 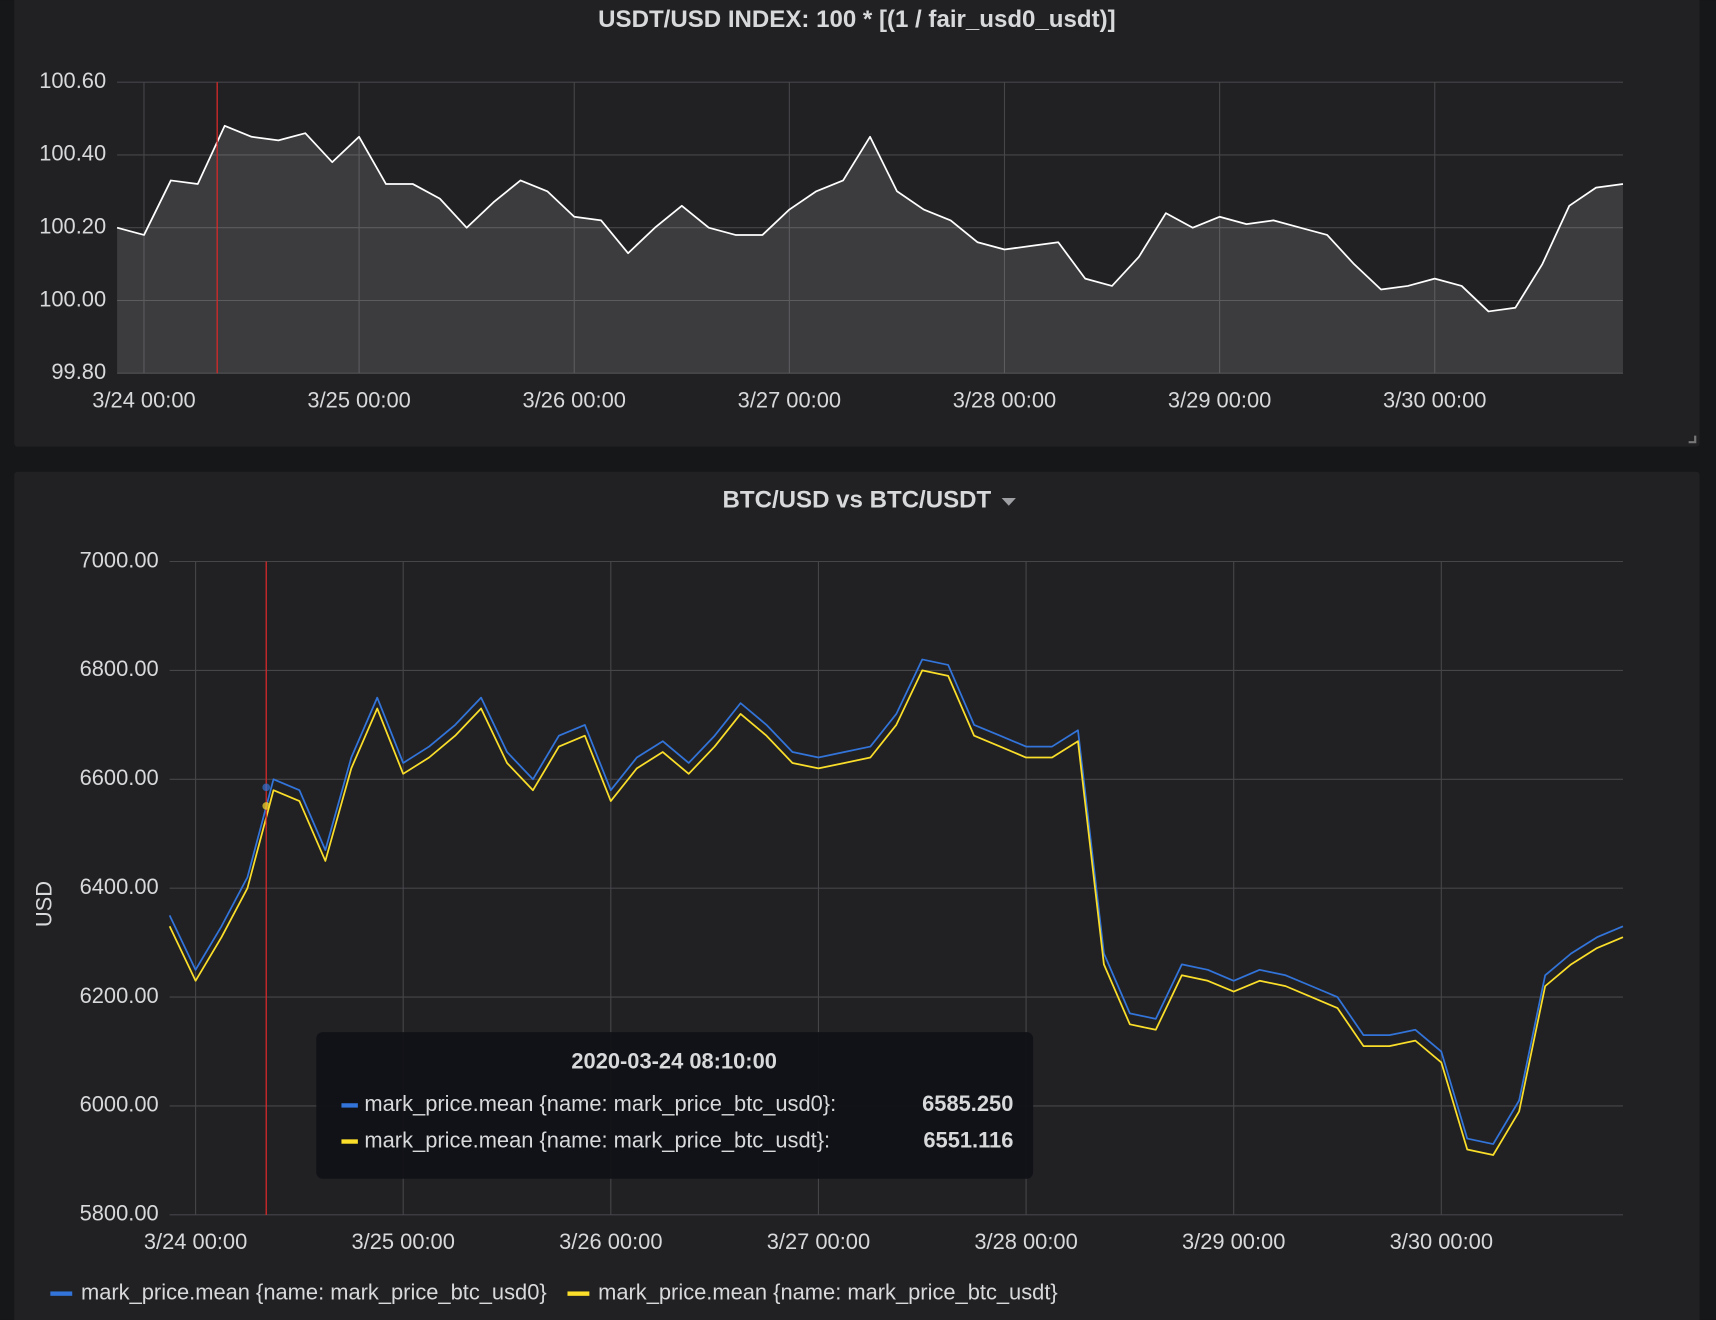 What do you see at coordinates (870, 218) in the screenshot?
I see `series-line` at bounding box center [870, 218].